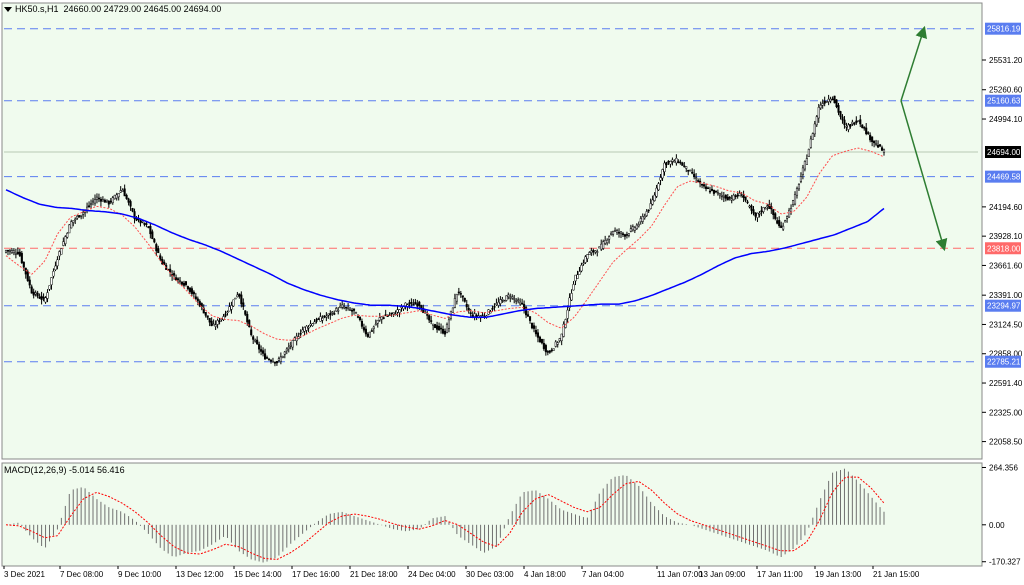  I want to click on dropdown-triangle-icon, so click(8, 10).